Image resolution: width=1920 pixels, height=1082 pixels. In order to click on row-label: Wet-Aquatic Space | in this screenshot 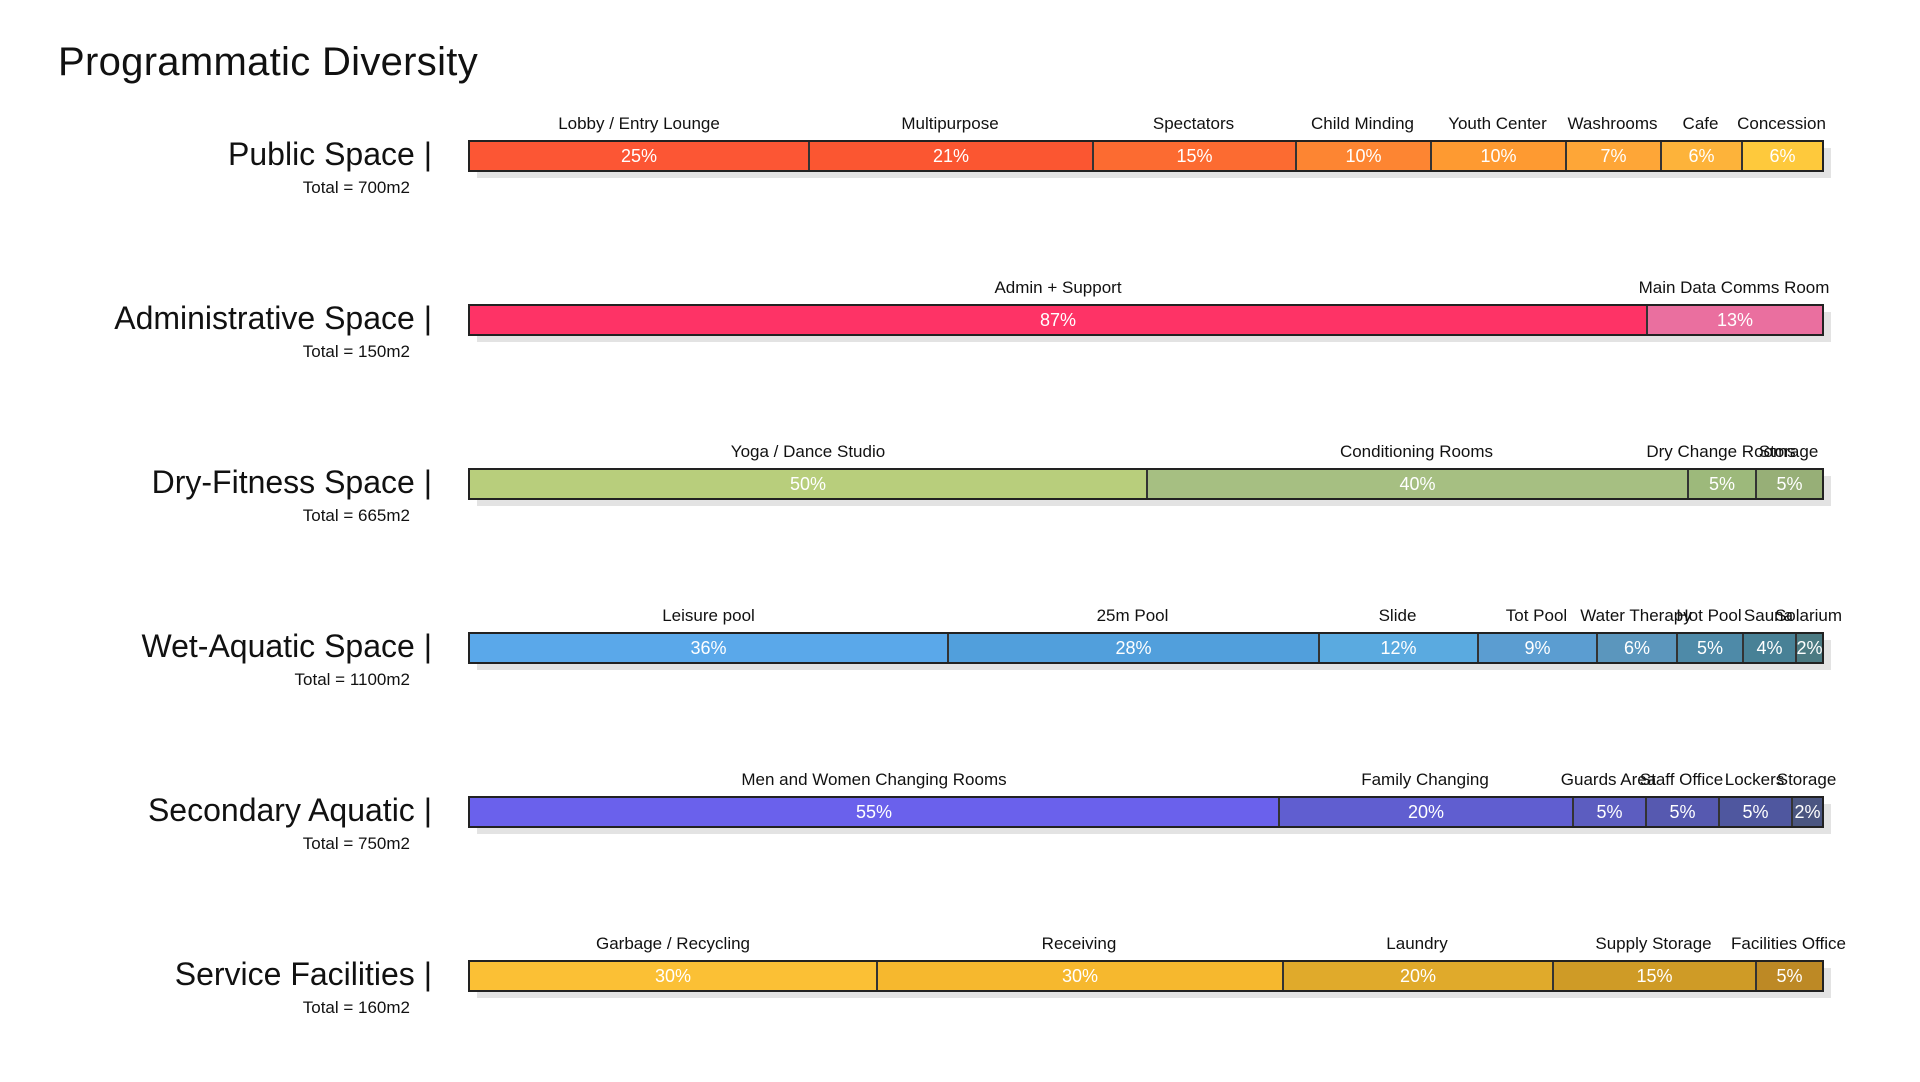, I will do `click(286, 646)`.